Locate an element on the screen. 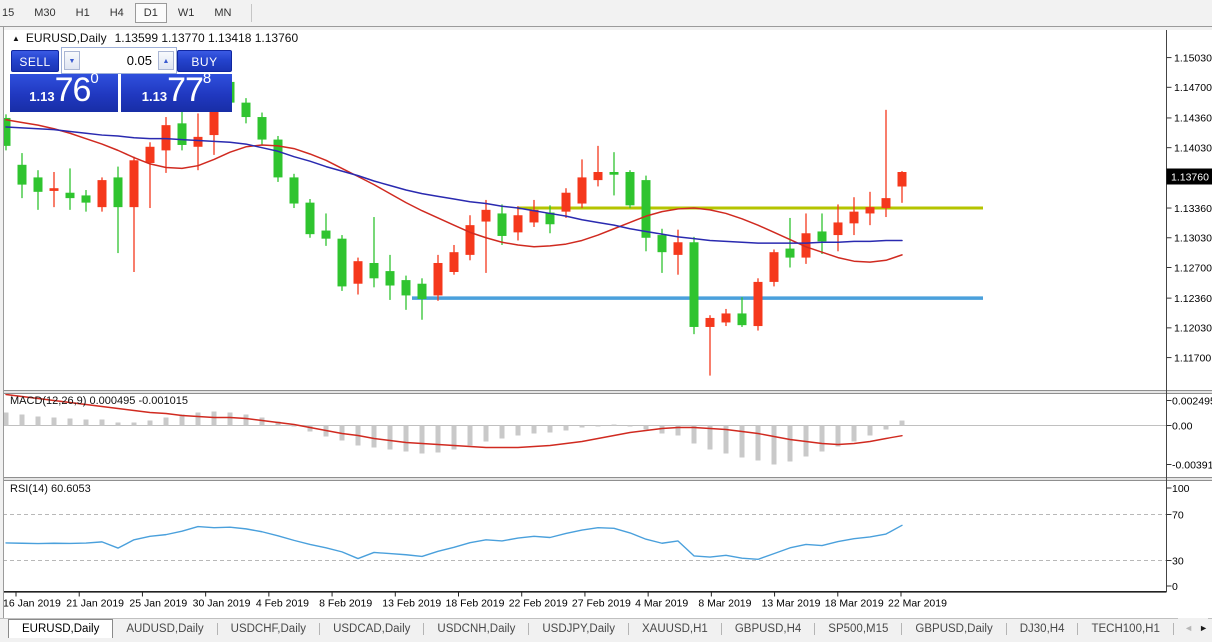  toolbar-separator is located at coordinates (252, 13).